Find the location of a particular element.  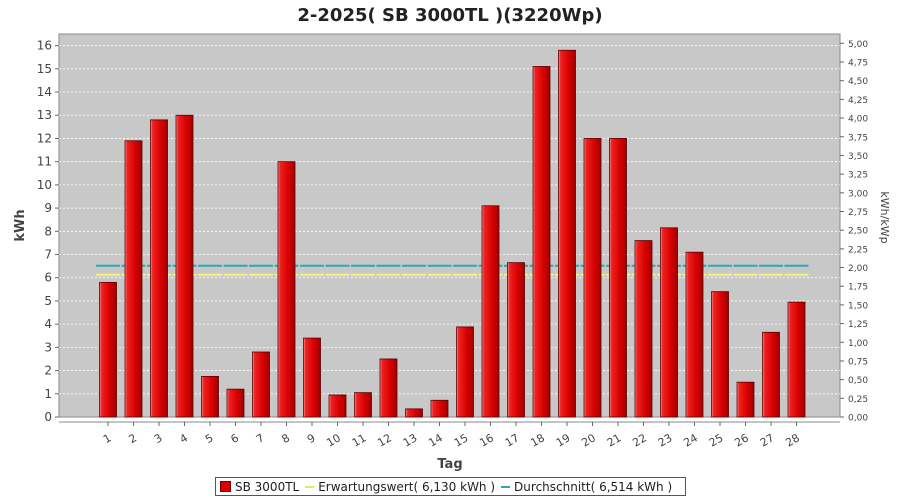

y2-tick-label: 1,75 is located at coordinates (858, 288).